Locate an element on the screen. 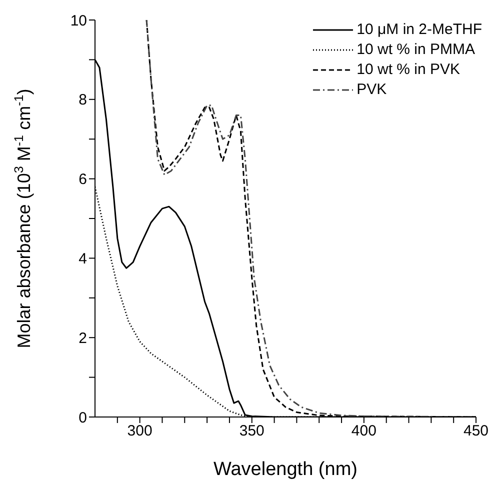  x-tick-label: 350 is located at coordinates (251, 431).